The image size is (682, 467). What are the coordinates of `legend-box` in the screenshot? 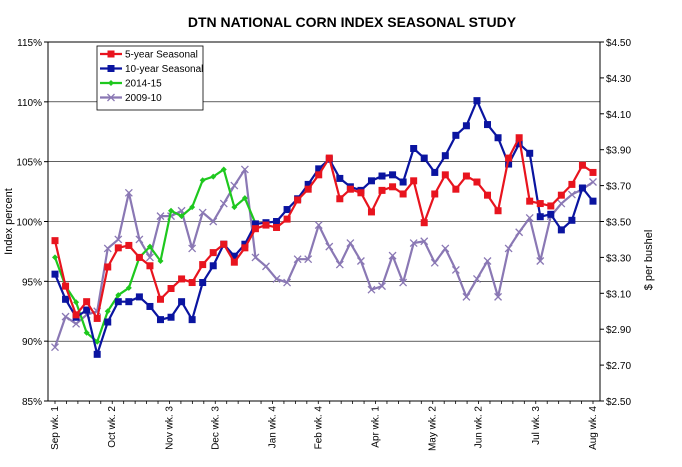 It's located at (150, 78).